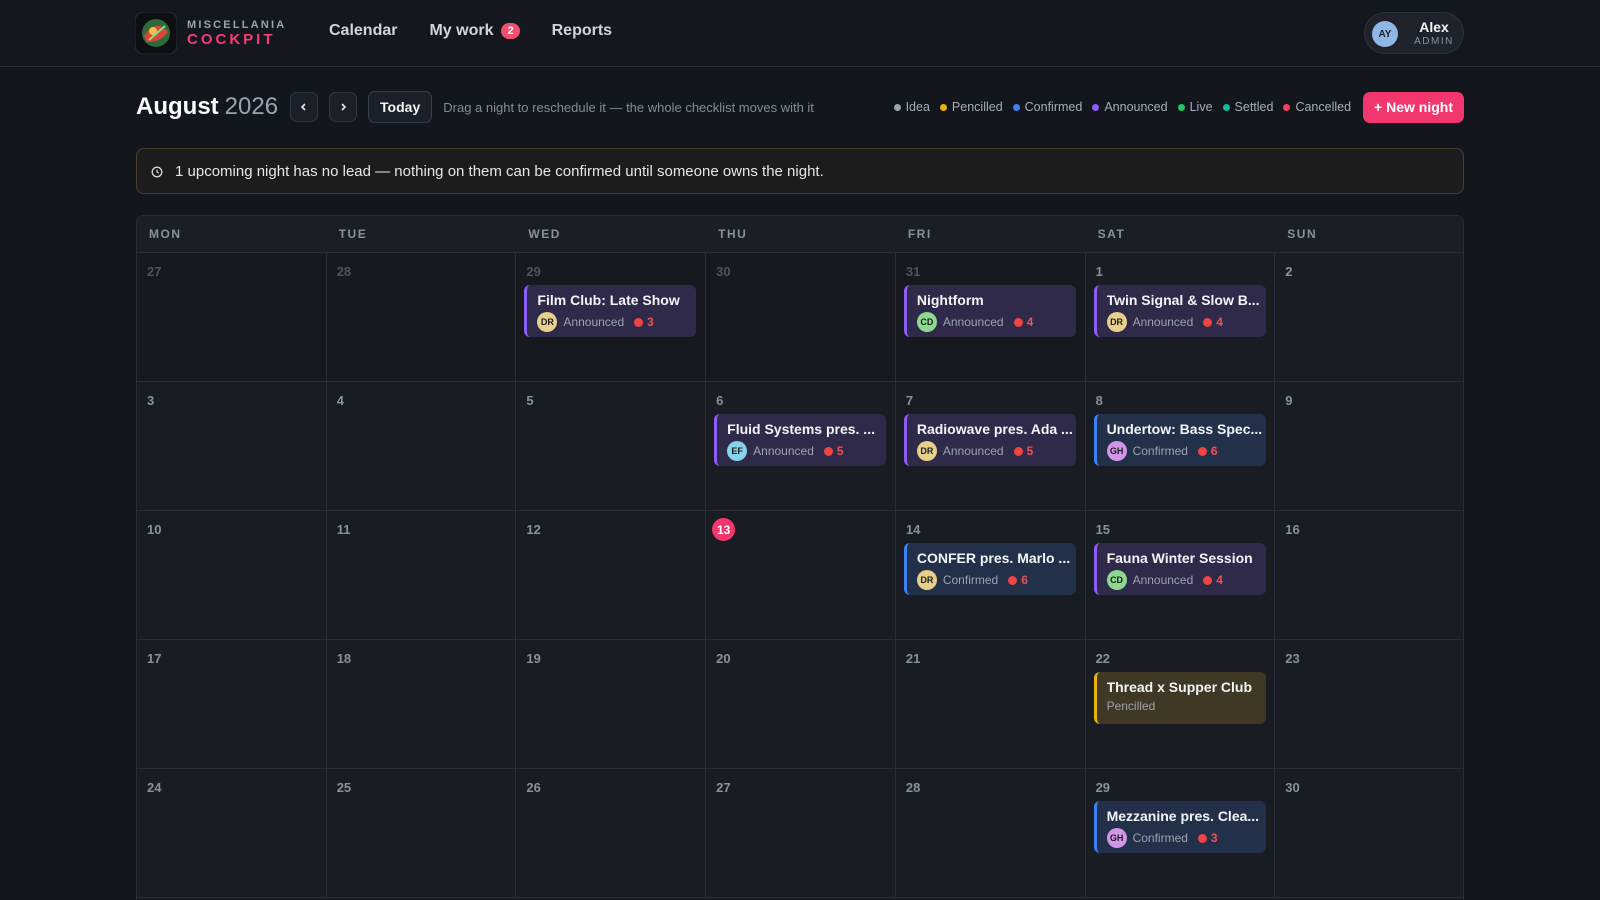 The height and width of the screenshot is (900, 1600). What do you see at coordinates (1292, 658) in the screenshot?
I see `day-number: 23` at bounding box center [1292, 658].